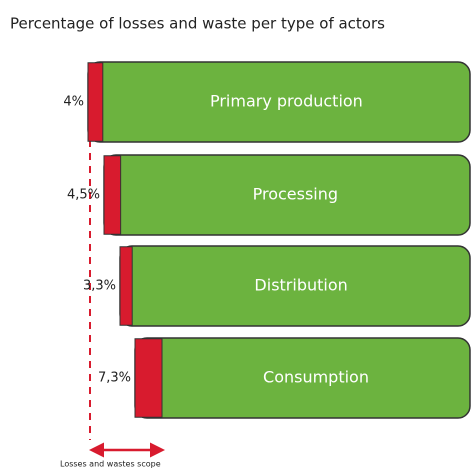 The image size is (474, 470). I want to click on value-label: 4%, so click(73, 102).